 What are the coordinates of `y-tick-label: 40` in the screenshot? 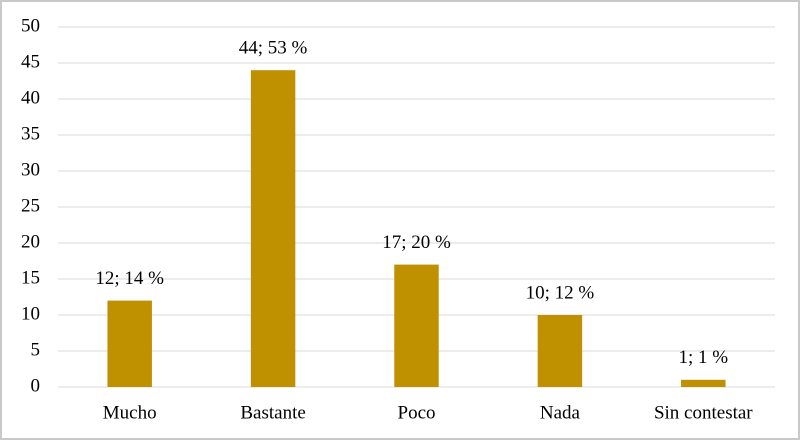 It's located at (30, 97).